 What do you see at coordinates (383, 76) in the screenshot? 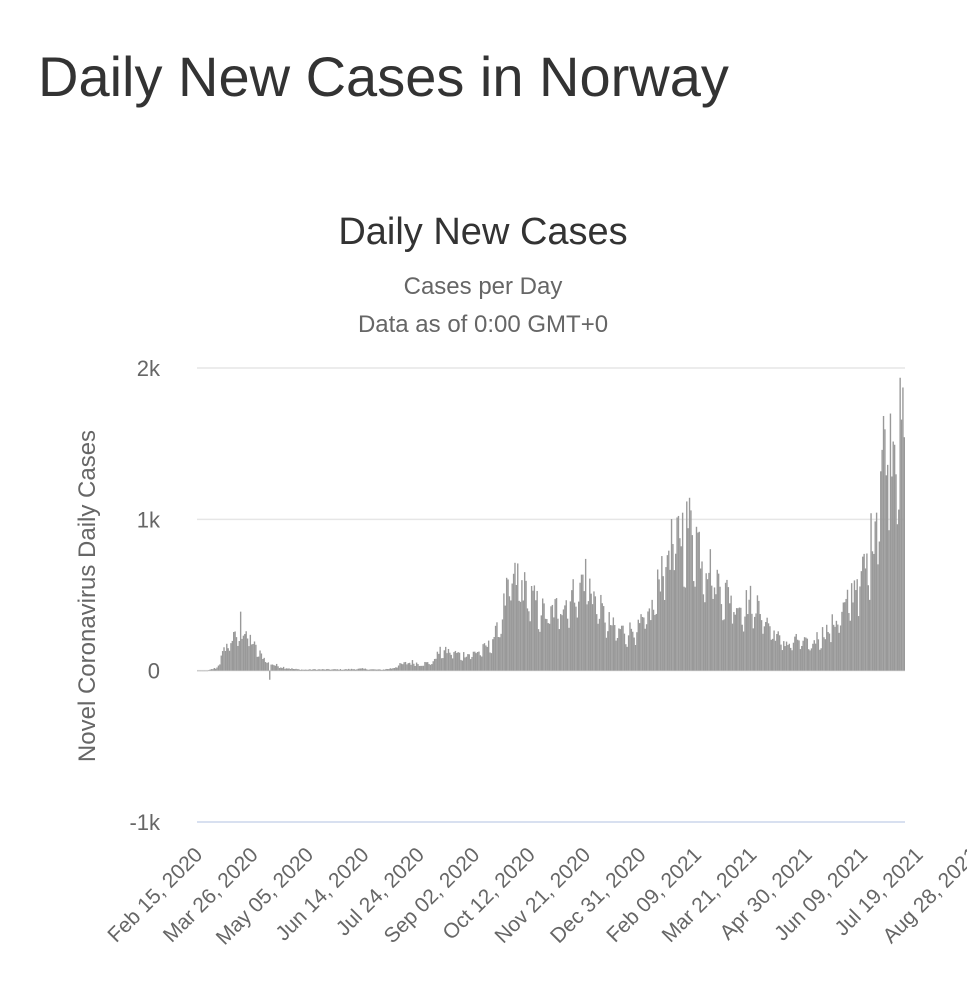
I see `page-title: Daily New Cases in Norway` at bounding box center [383, 76].